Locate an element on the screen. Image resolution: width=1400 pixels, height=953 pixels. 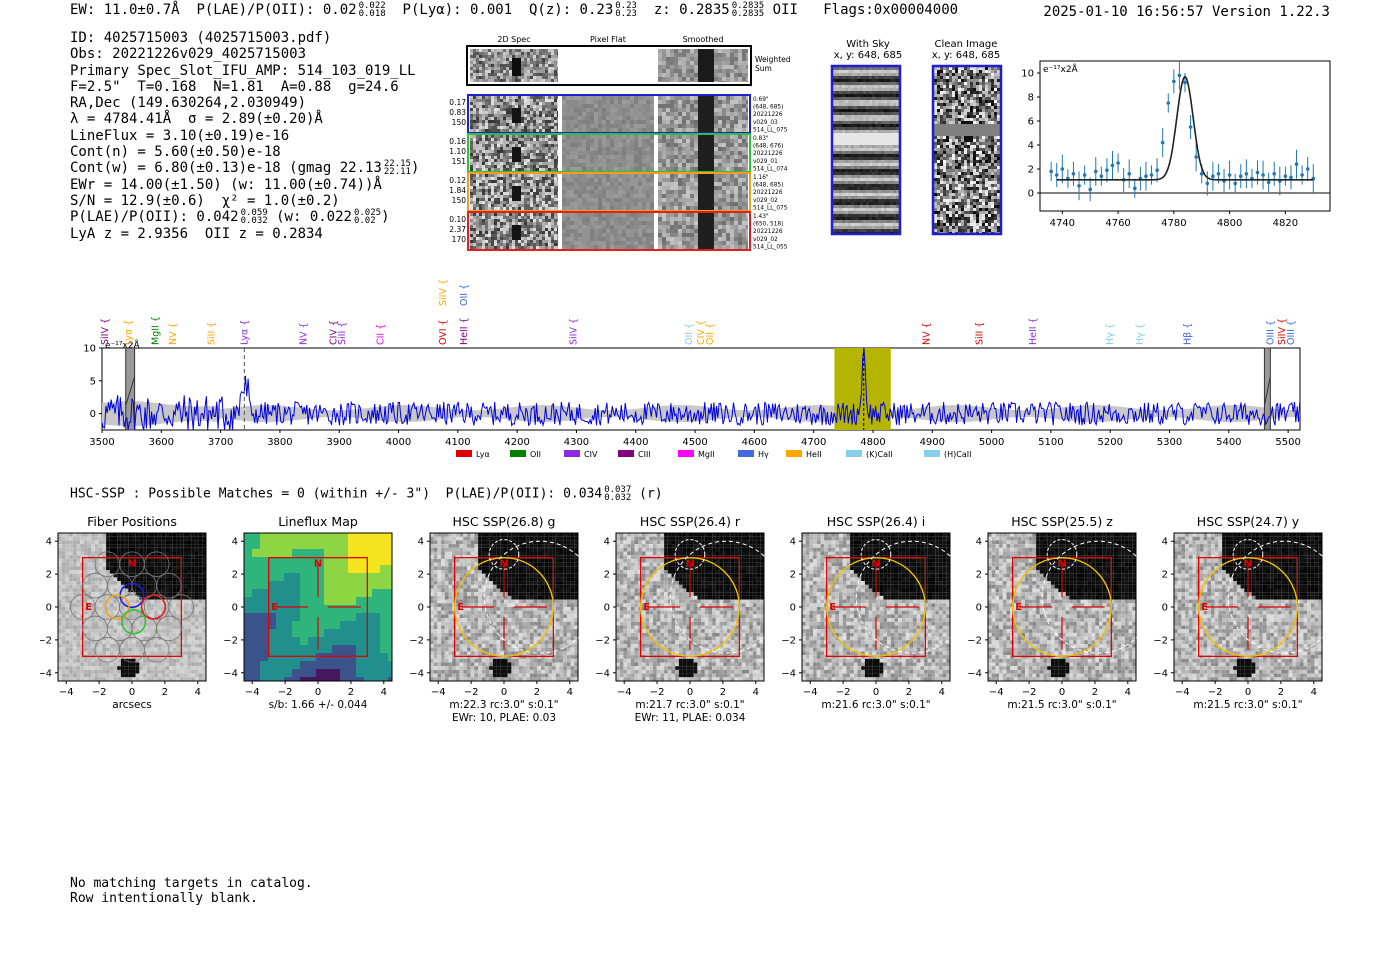
cutout-col-label: Pixel Flat is located at coordinates (608, 39).